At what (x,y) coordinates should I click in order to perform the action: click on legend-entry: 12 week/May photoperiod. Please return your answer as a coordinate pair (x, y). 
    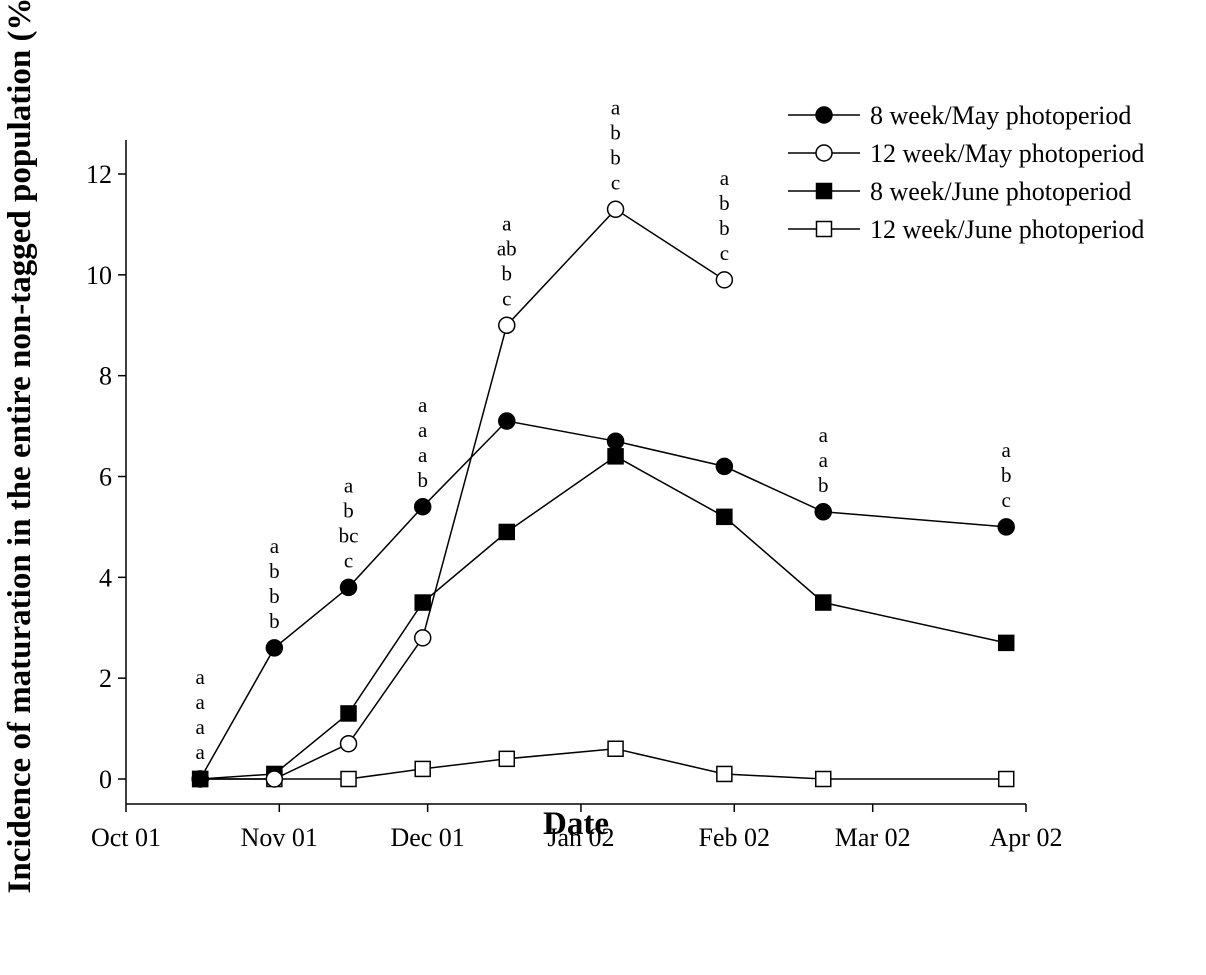
    Looking at the image, I should click on (966, 153).